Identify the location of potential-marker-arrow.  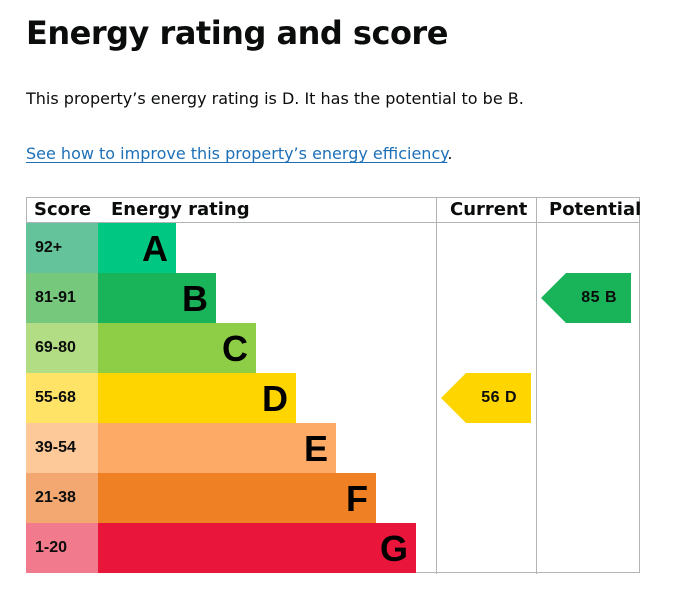
(586, 298).